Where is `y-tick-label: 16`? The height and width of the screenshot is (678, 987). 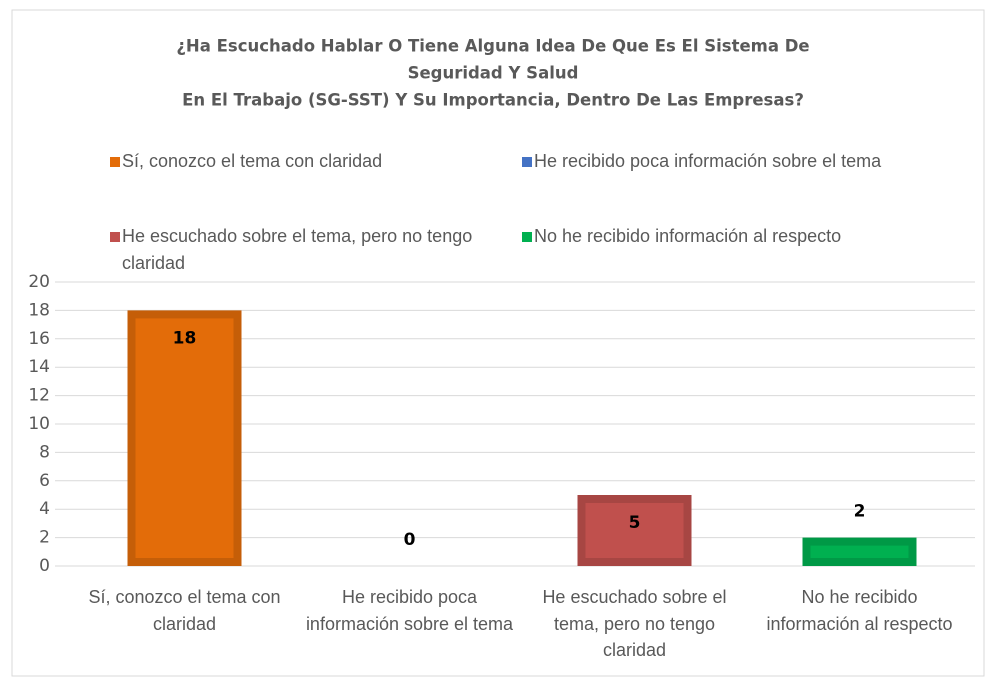 y-tick-label: 16 is located at coordinates (39, 339).